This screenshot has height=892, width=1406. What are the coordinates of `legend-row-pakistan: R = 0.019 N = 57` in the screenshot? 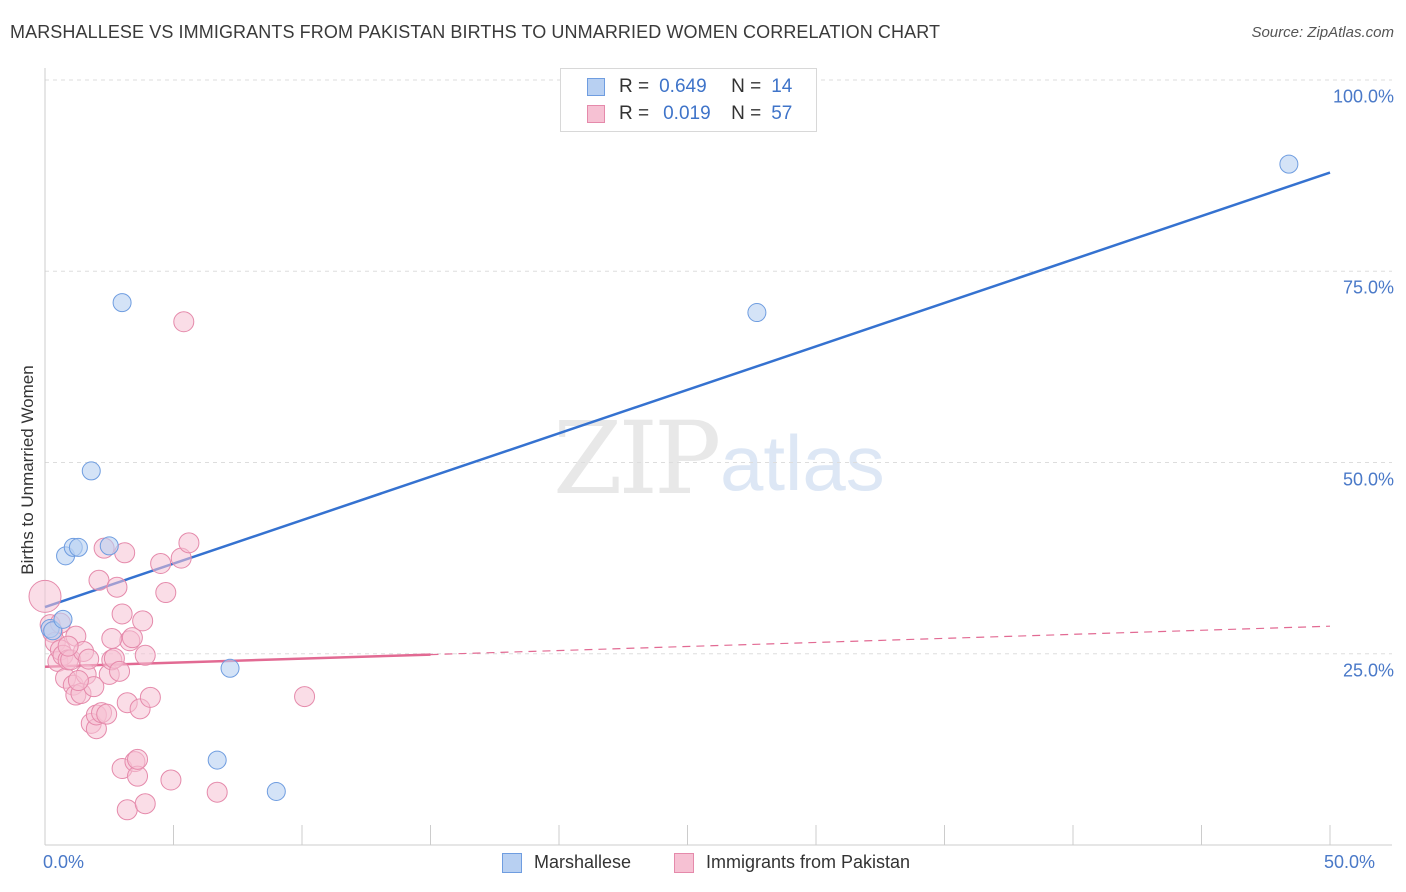 It's located at (689, 114).